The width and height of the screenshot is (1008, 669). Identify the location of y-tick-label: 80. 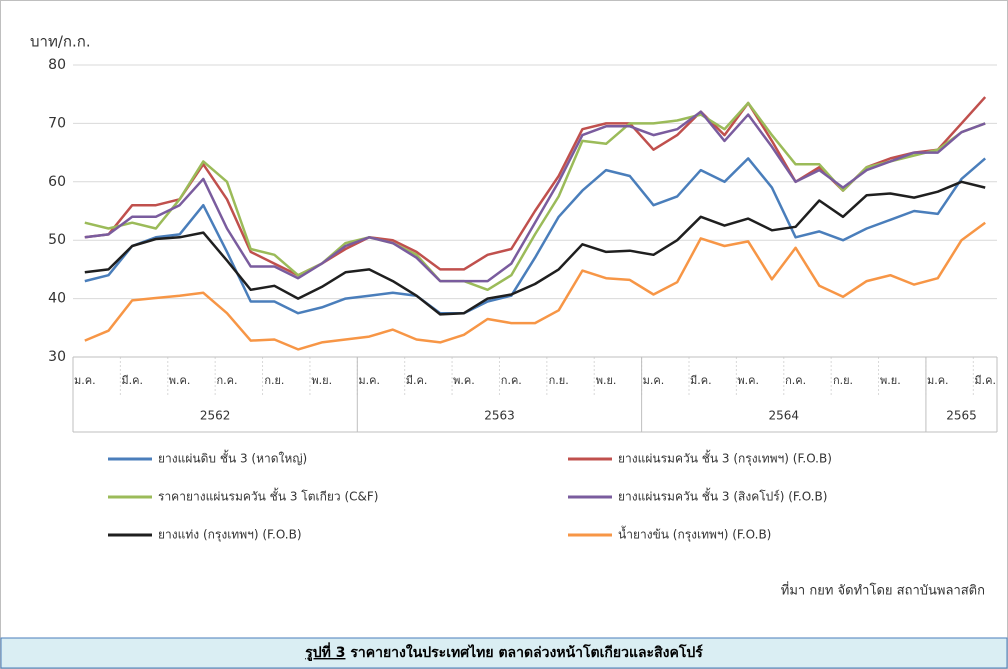
(57, 65).